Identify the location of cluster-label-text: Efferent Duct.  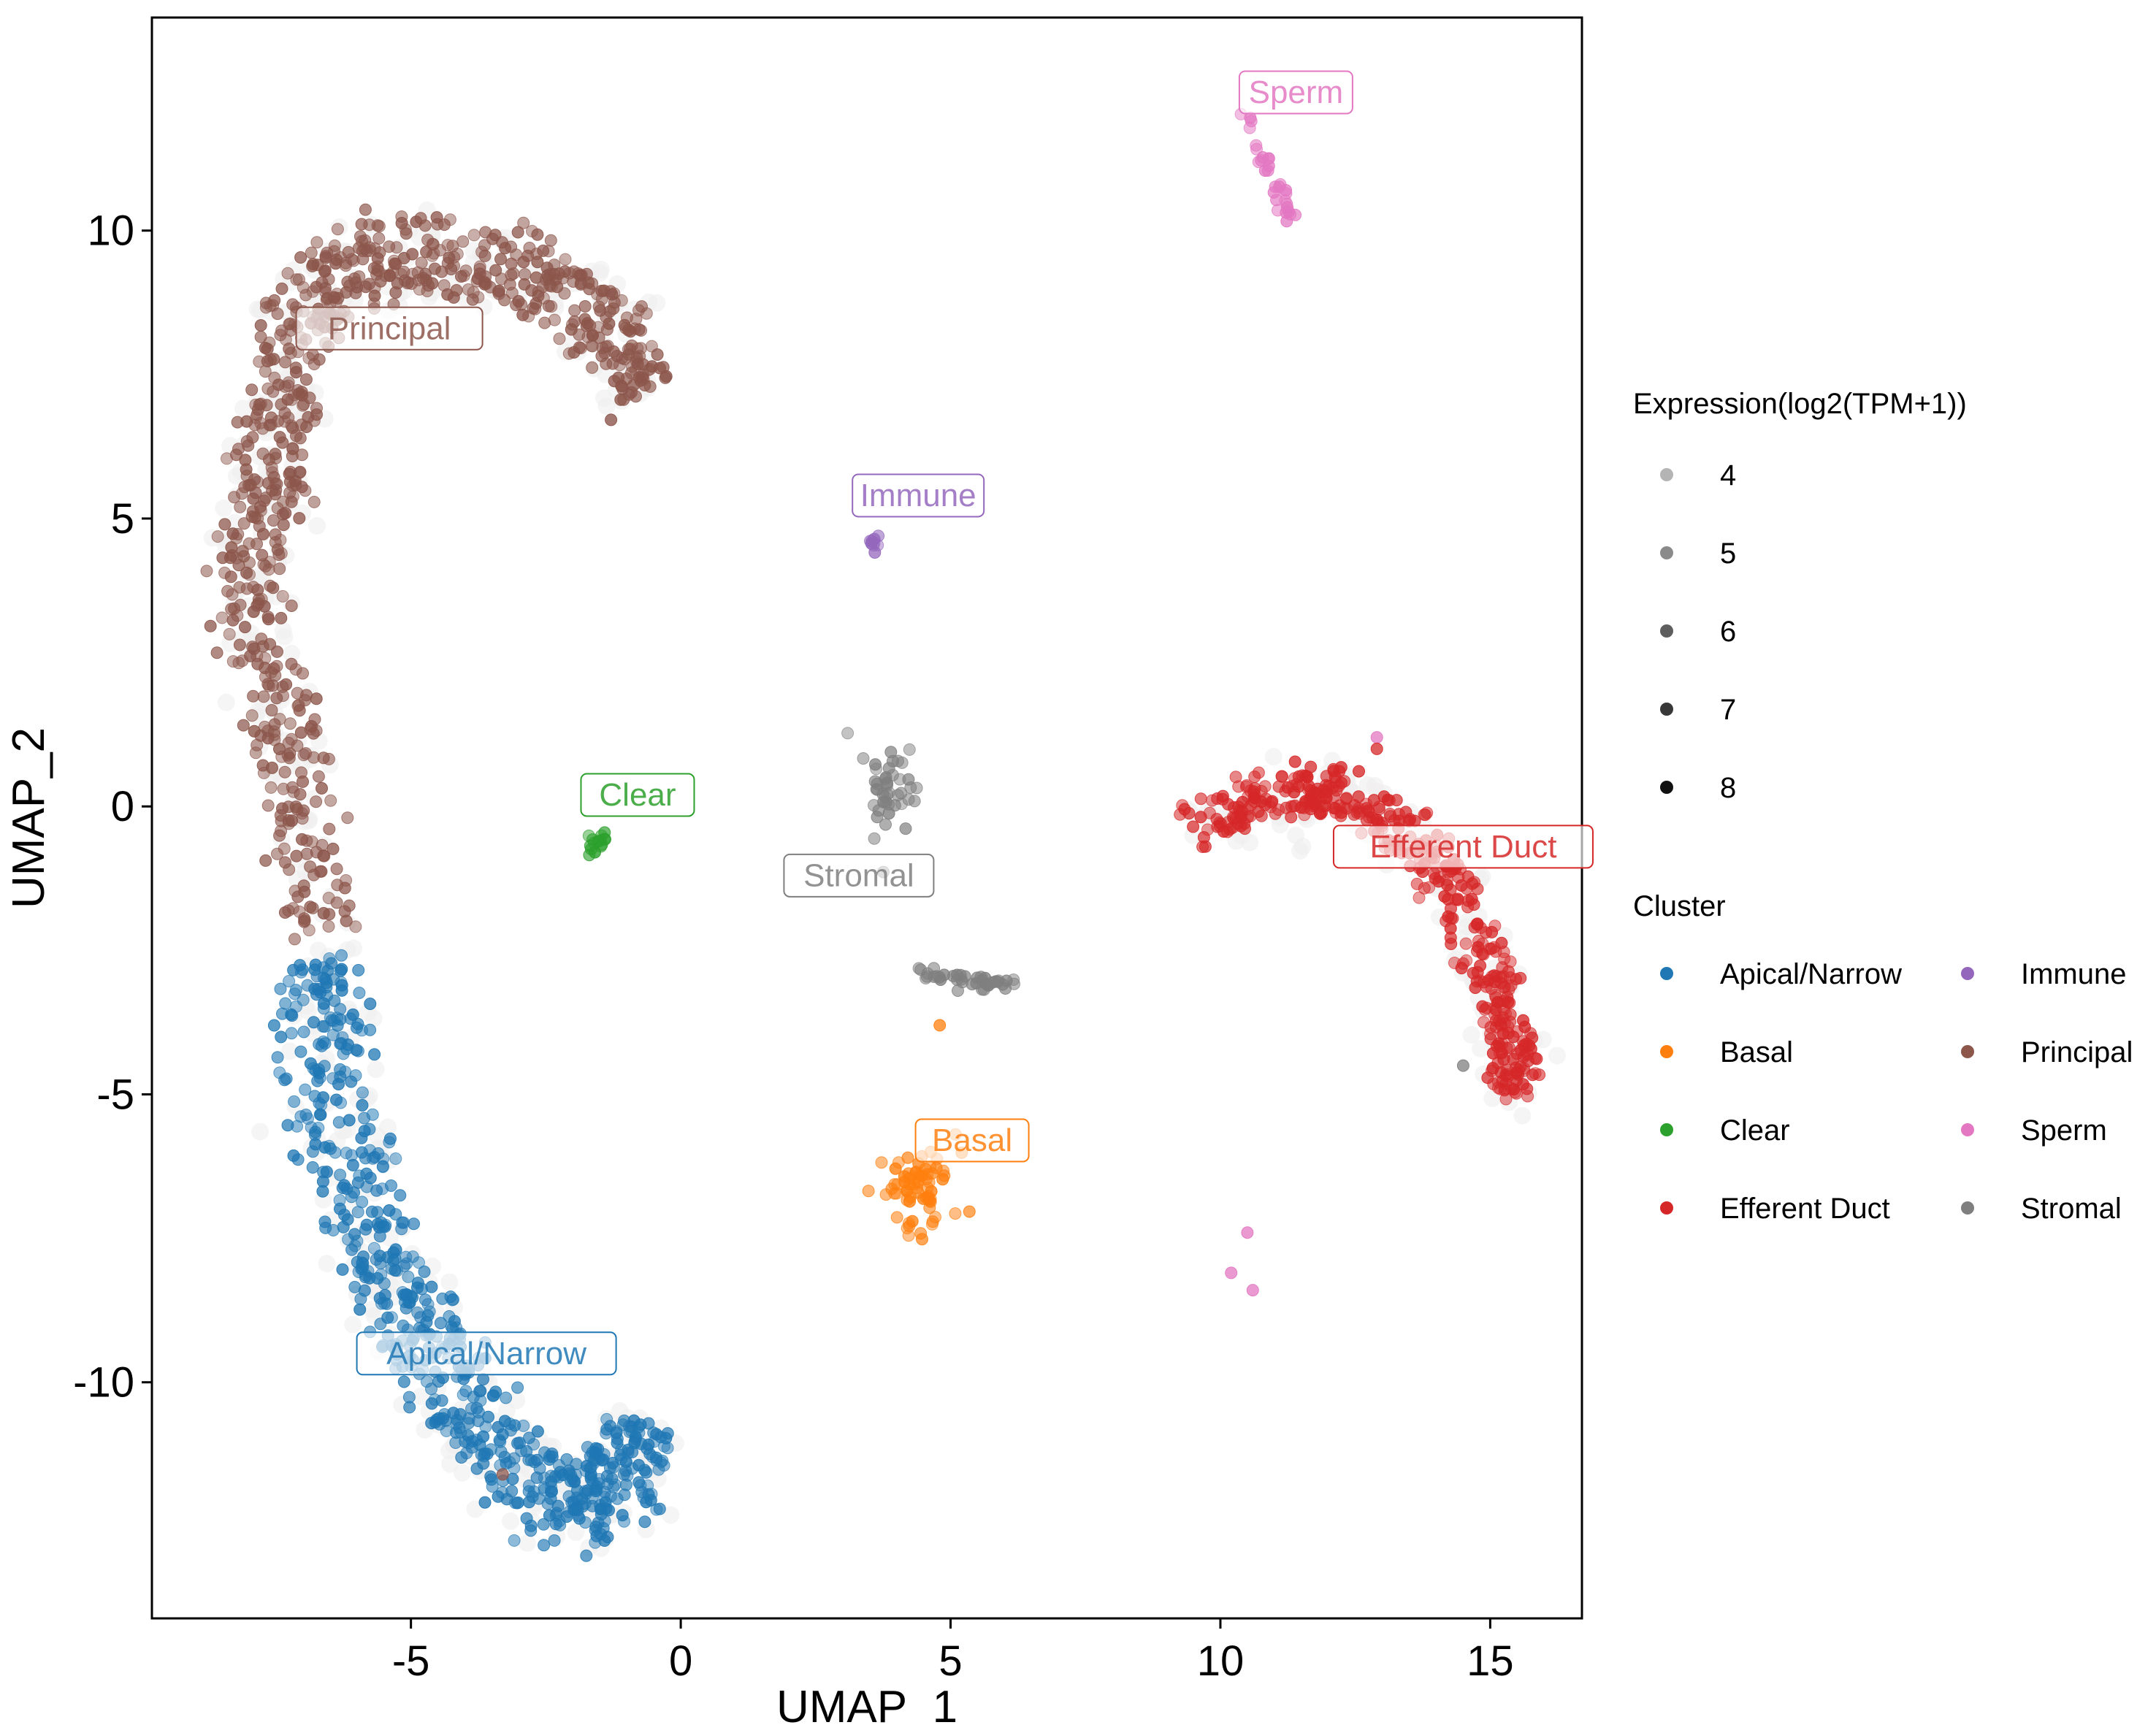
(1462, 847).